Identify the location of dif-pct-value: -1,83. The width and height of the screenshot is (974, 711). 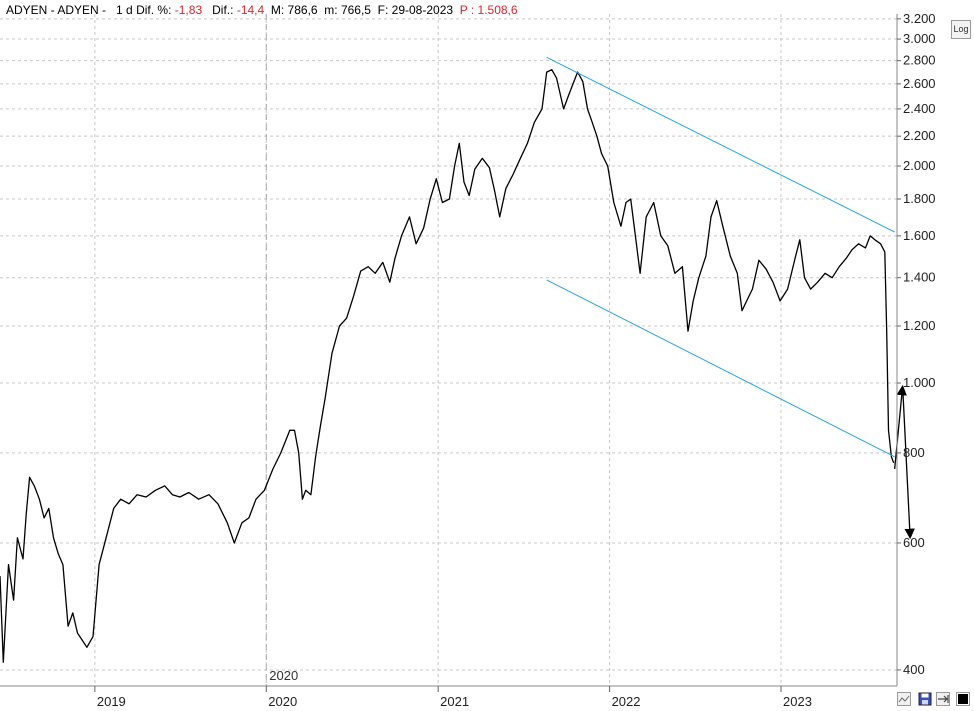
(188, 10).